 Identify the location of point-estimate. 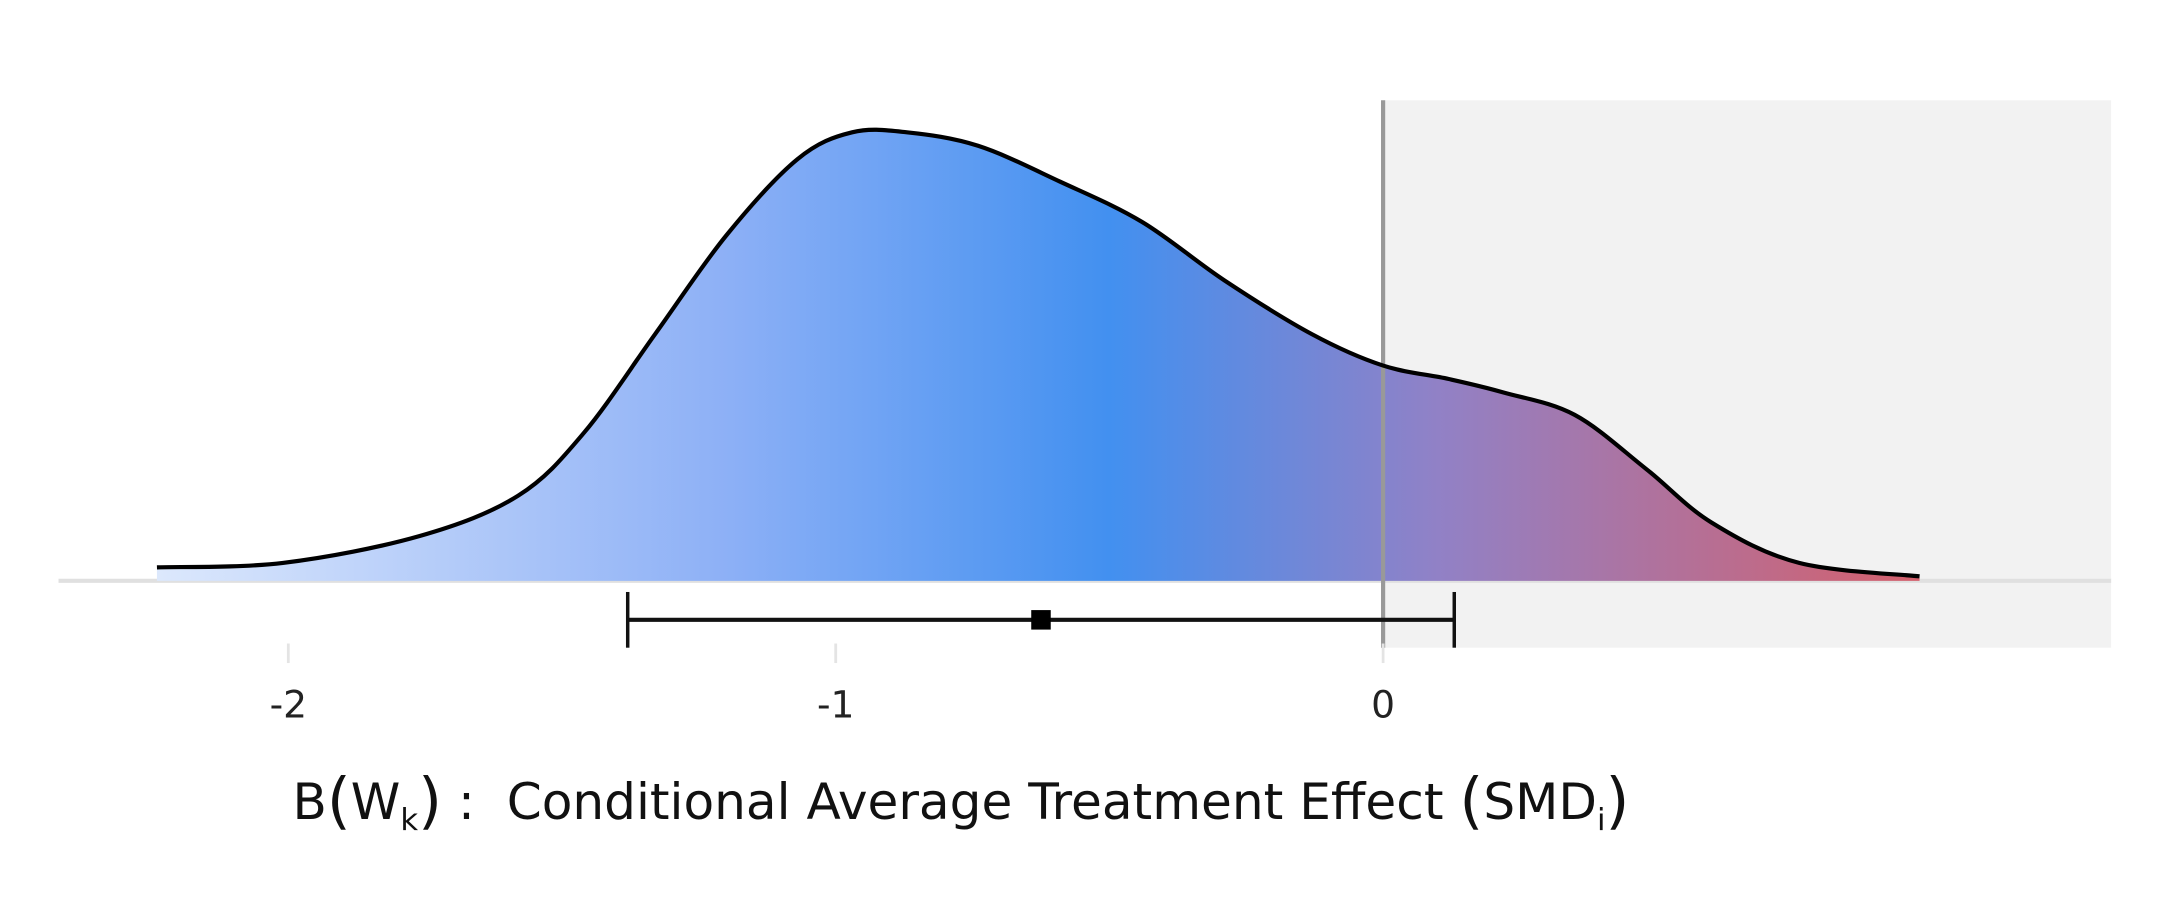
(1041, 620).